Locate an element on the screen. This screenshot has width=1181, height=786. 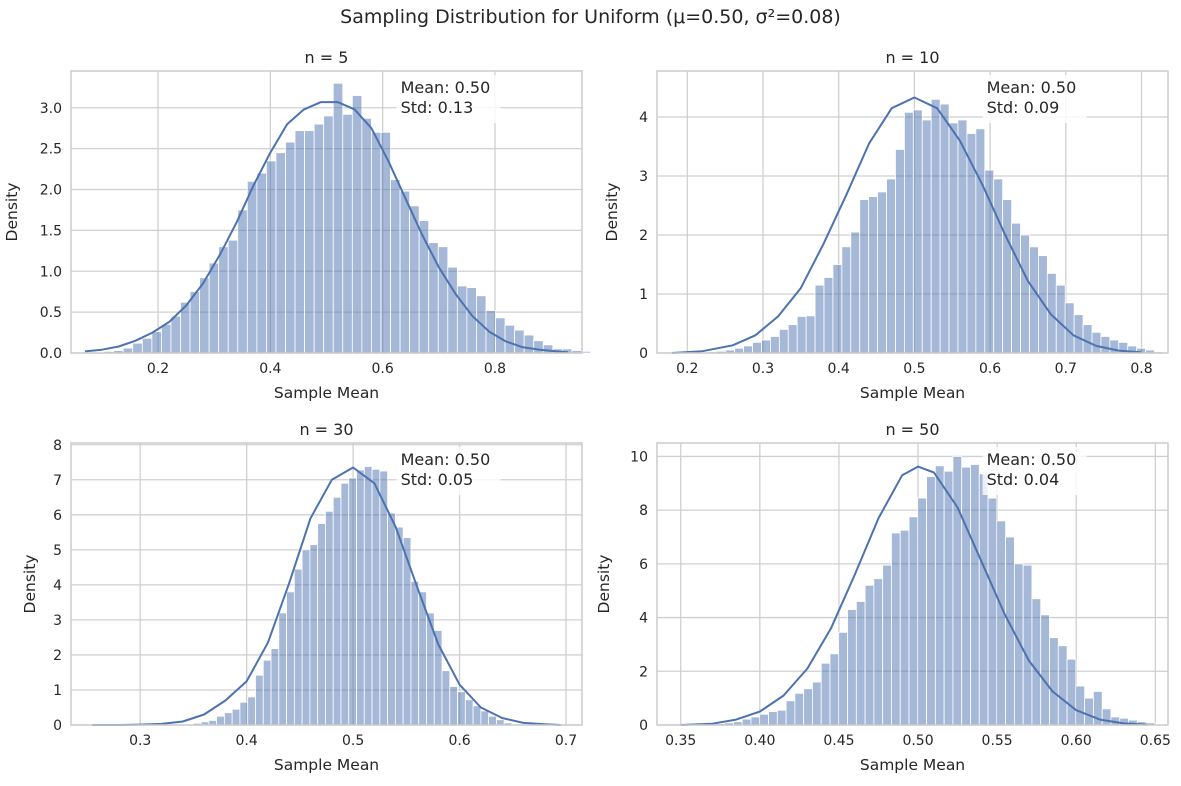
x-tick-label: 0.2 is located at coordinates (158, 369).